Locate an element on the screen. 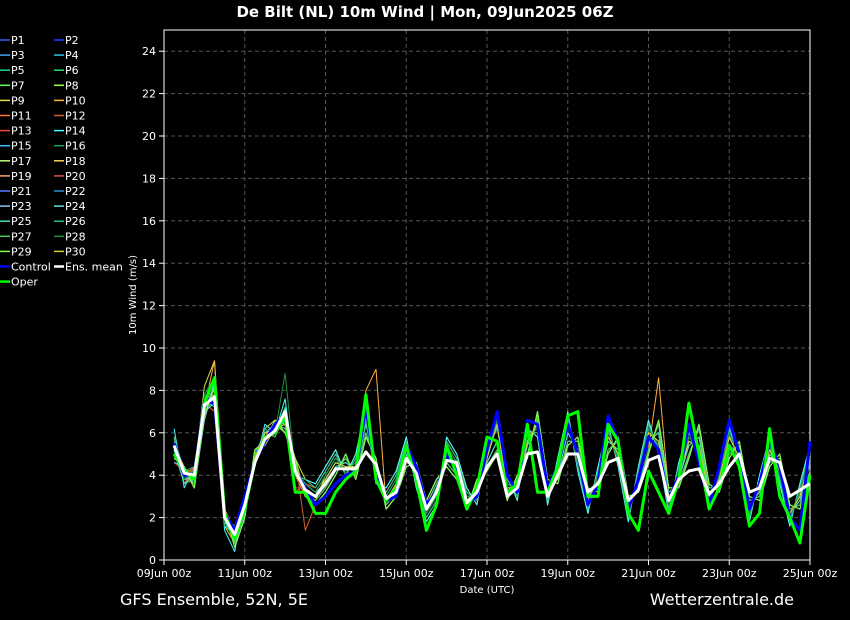 The image size is (850, 620). x-tick-label: 21Jun 00z is located at coordinates (648, 573).